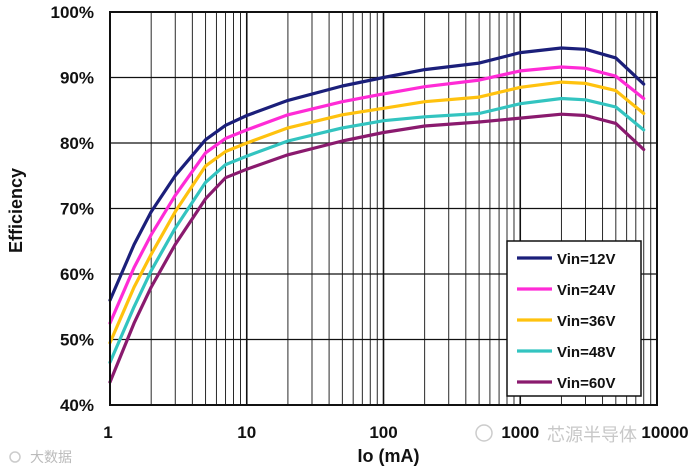 This screenshot has height=472, width=695. I want to click on watermark-right-text: 芯源半导体, so click(592, 435).